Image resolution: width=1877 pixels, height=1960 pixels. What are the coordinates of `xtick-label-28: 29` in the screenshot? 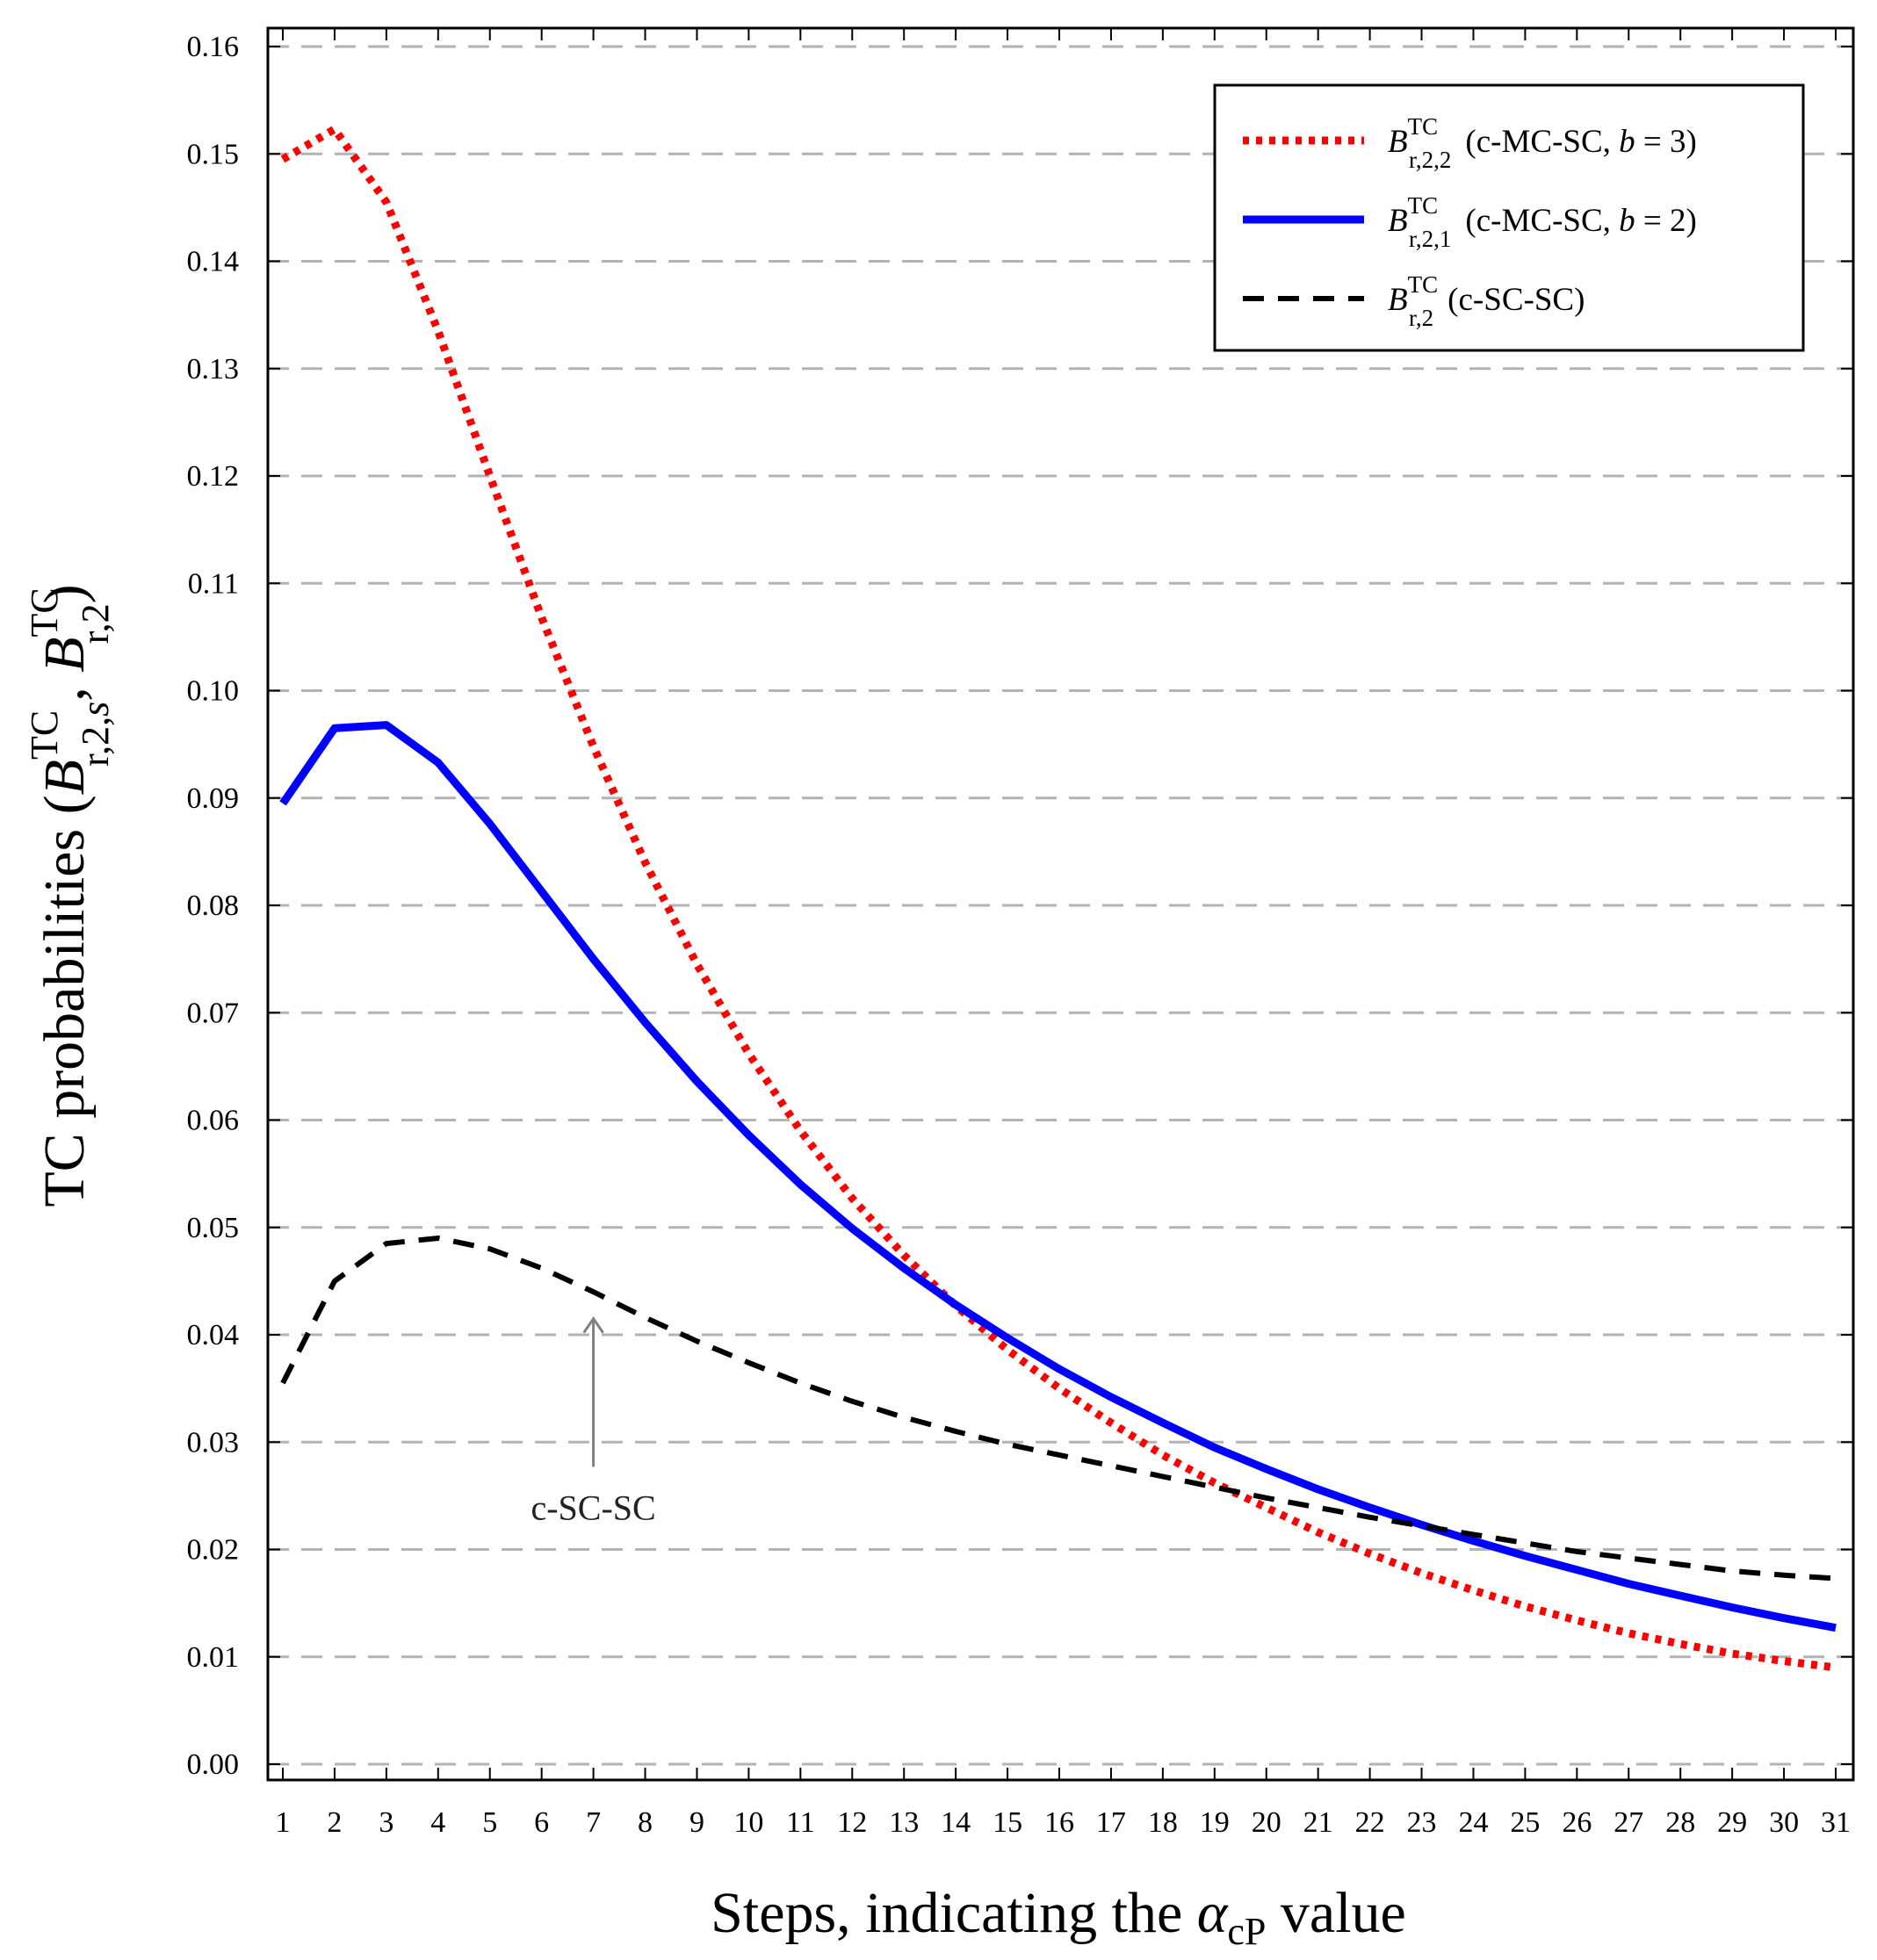 It's located at (1732, 1822).